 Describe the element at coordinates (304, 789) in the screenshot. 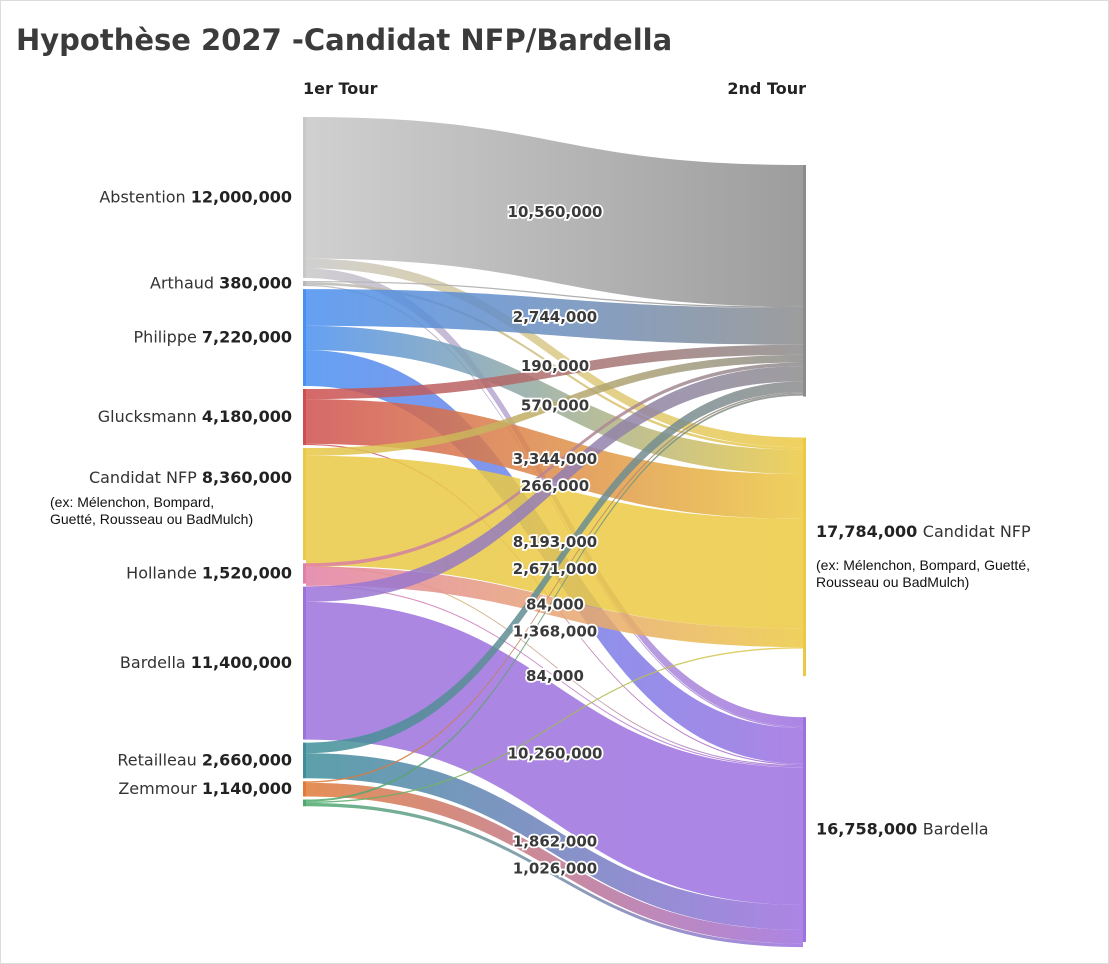

I see `source-node-zemmour` at that location.